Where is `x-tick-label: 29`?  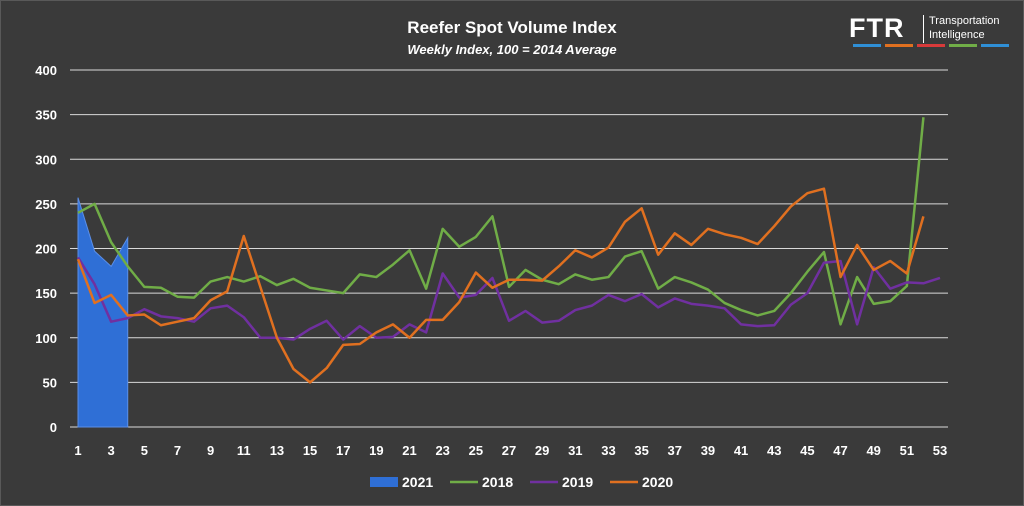 x-tick-label: 29 is located at coordinates (542, 450).